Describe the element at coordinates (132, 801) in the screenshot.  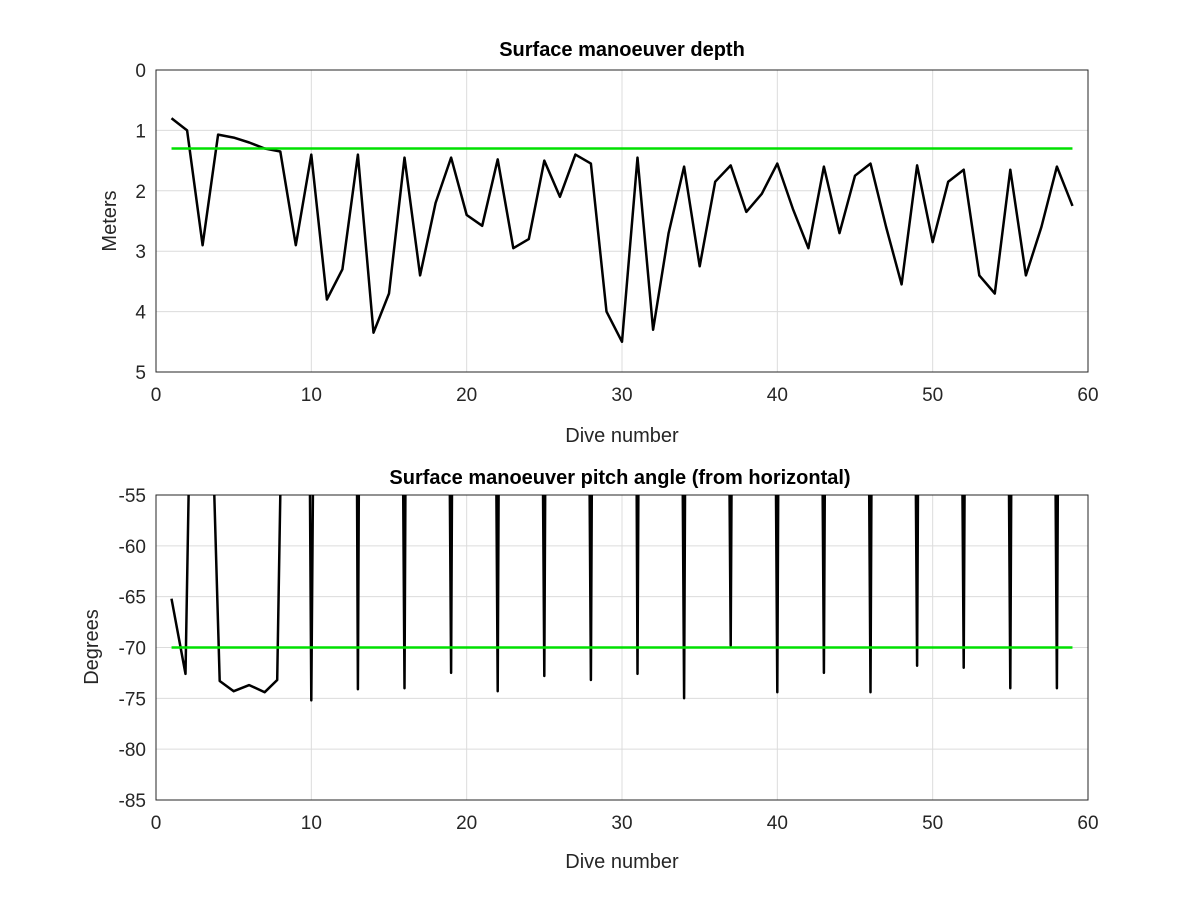
I see `pitch-y-tick-label: -85` at that location.